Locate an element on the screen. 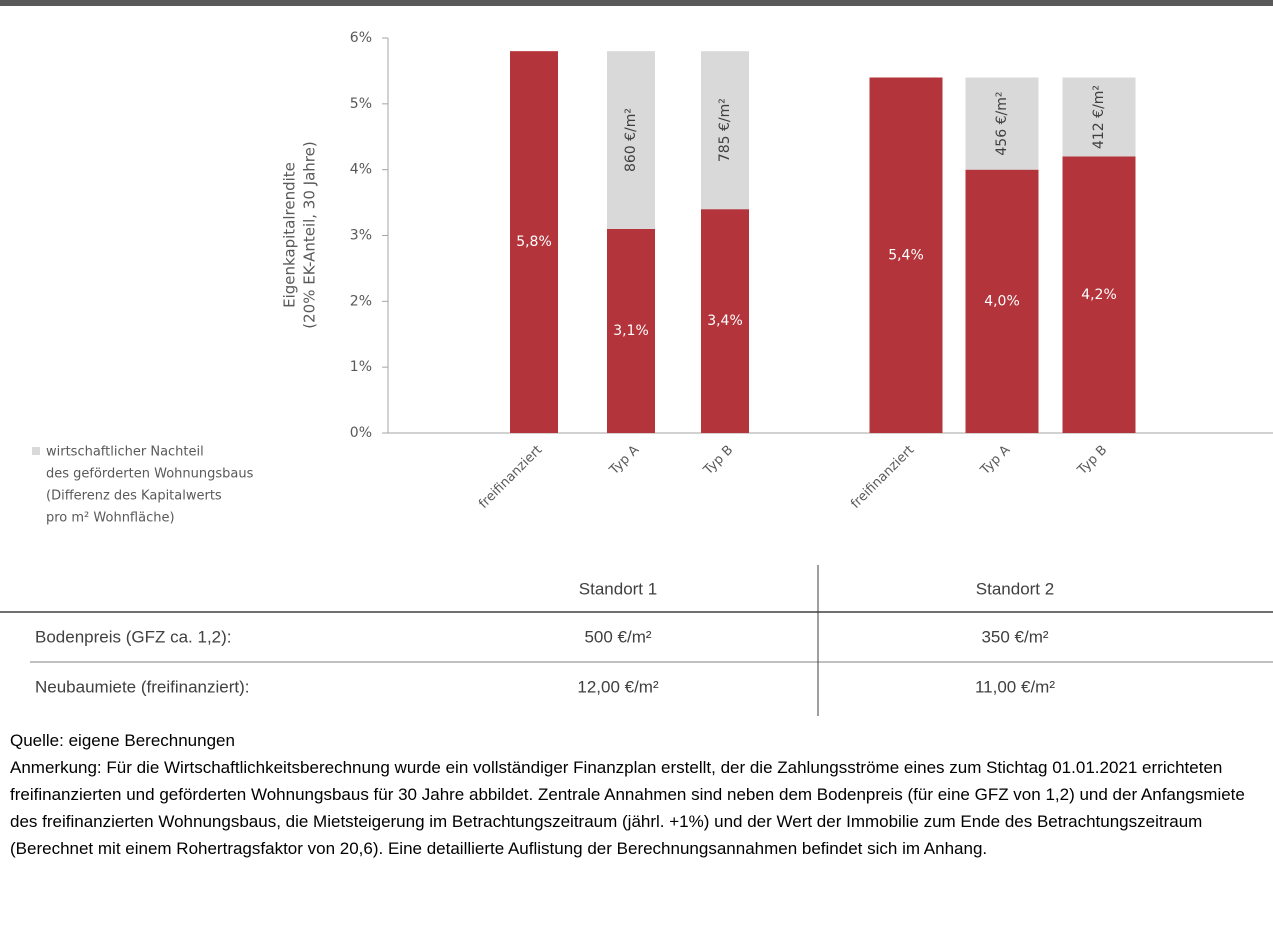  bar-annotation: 785 €/m² is located at coordinates (725, 130).